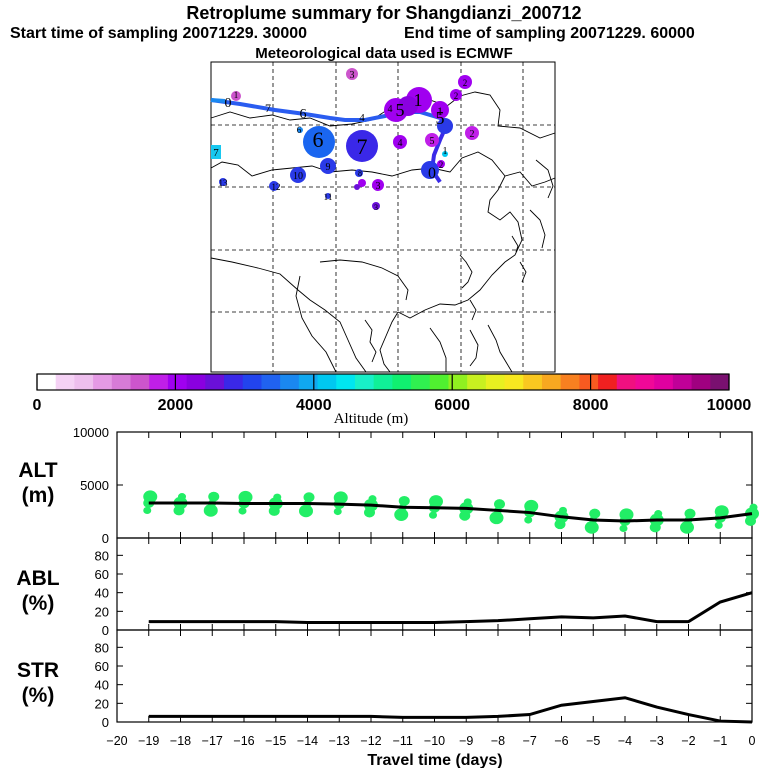 Image resolution: width=768 pixels, height=768 pixels. I want to click on y-tick-label: 60, so click(102, 574).